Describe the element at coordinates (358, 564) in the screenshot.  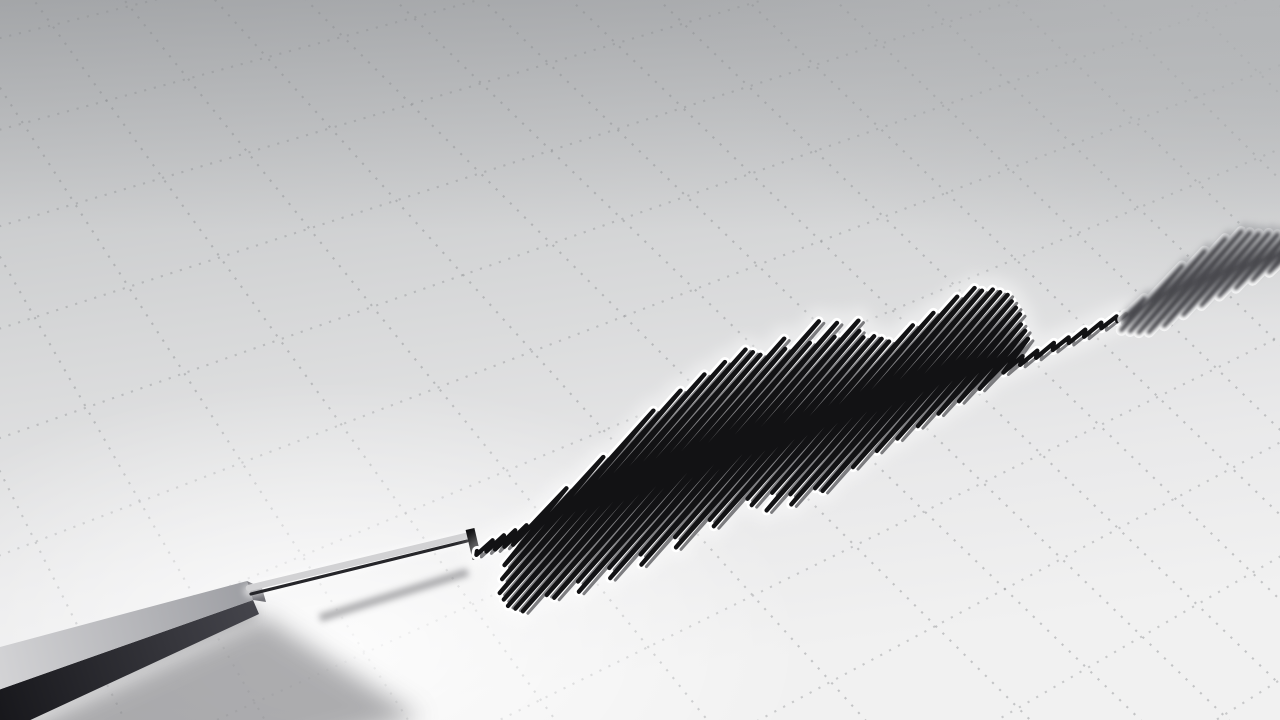
I see `stylus-needle` at that location.